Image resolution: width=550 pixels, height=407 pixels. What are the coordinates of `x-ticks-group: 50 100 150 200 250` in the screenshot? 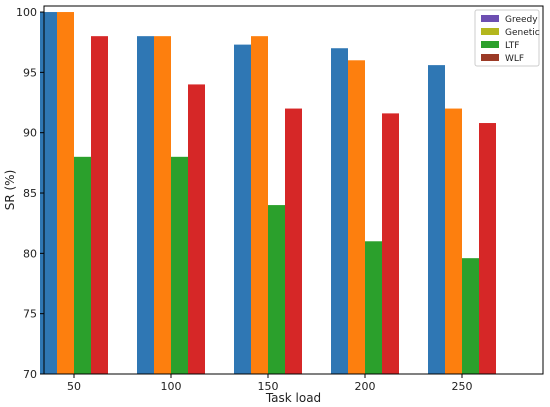 It's located at (270, 383).